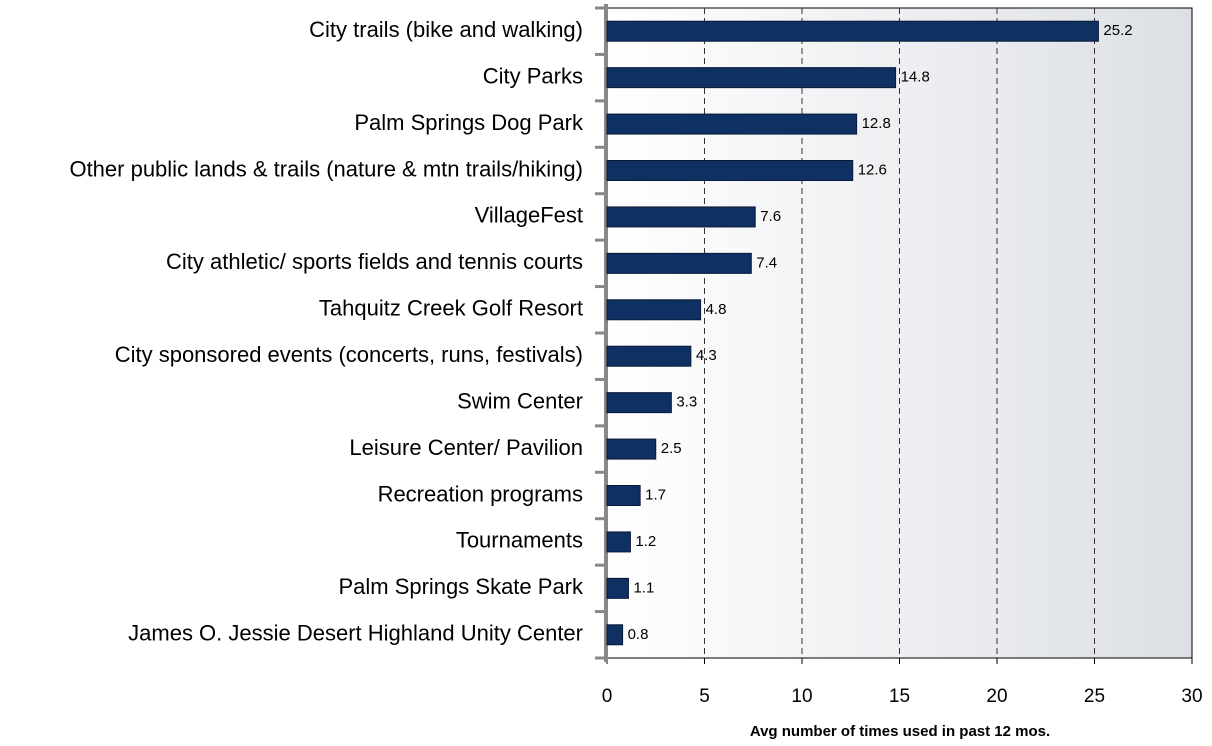 The height and width of the screenshot is (746, 1212). Describe the element at coordinates (770, 216) in the screenshot. I see `value-label: 7.6` at that location.